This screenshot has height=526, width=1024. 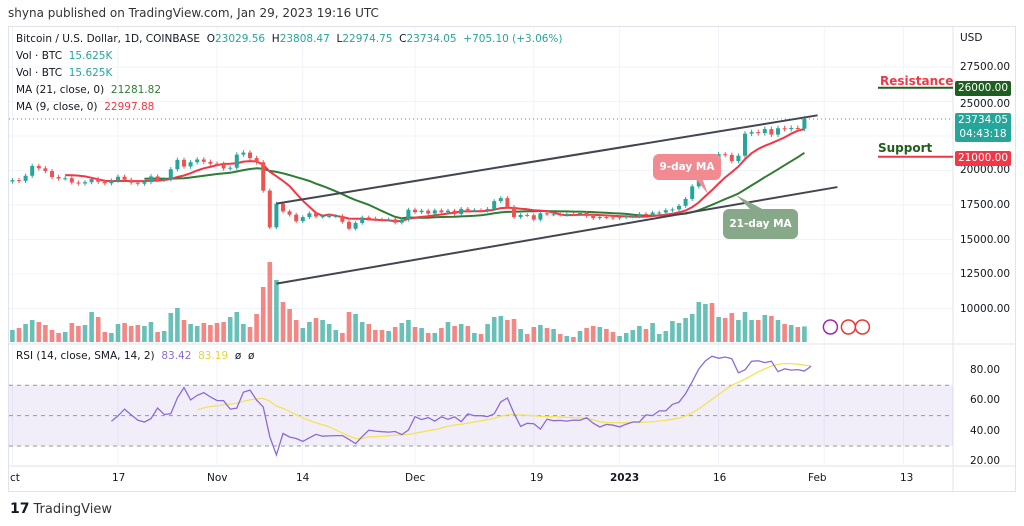 I want to click on footer-brand: TradingView, so click(x=73, y=509).